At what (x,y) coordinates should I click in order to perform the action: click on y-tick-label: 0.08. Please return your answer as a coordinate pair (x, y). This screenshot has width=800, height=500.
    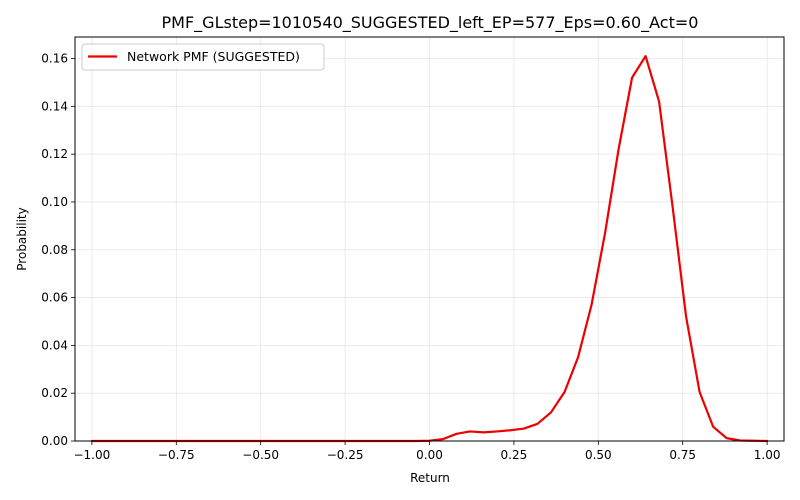
    Looking at the image, I should click on (54, 250).